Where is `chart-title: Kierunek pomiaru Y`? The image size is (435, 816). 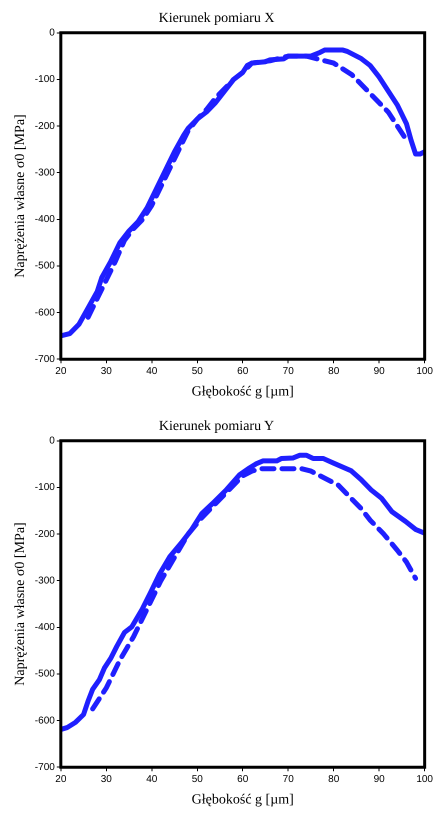 chart-title: Kierunek pomiaru Y is located at coordinates (216, 426).